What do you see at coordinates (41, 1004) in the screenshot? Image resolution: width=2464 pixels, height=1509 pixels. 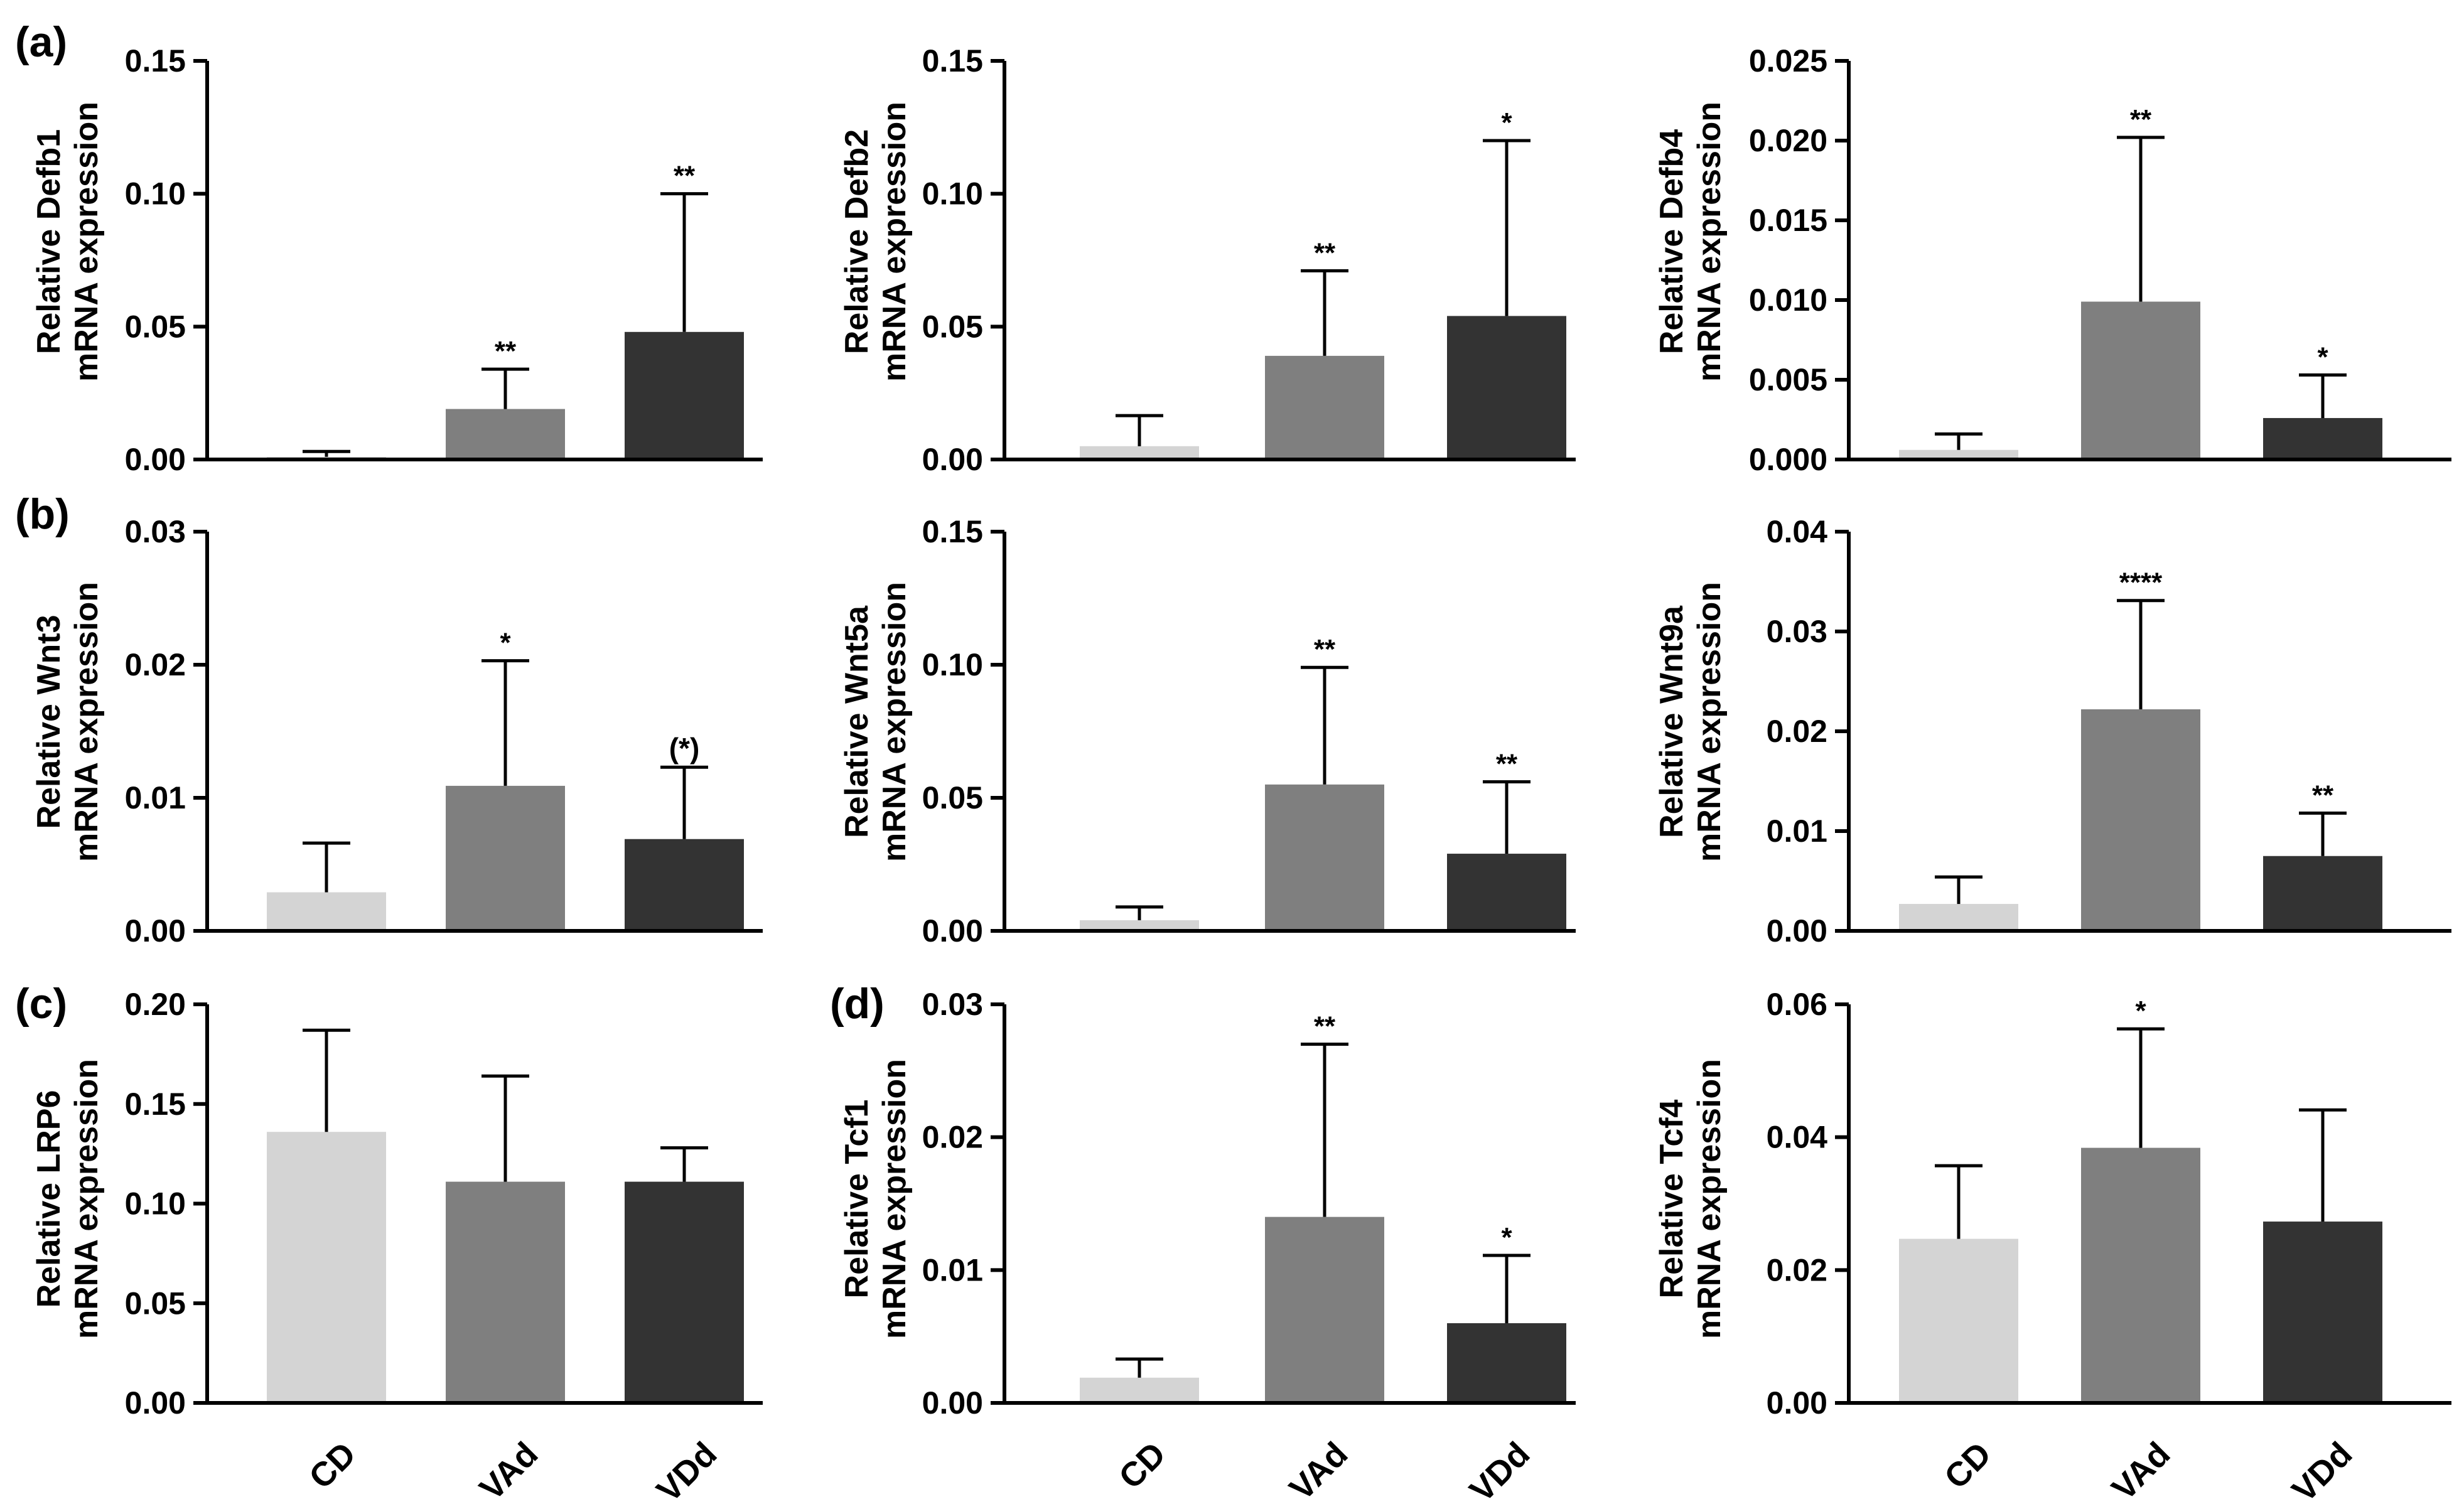 I see `panel-label-c: (c)` at bounding box center [41, 1004].